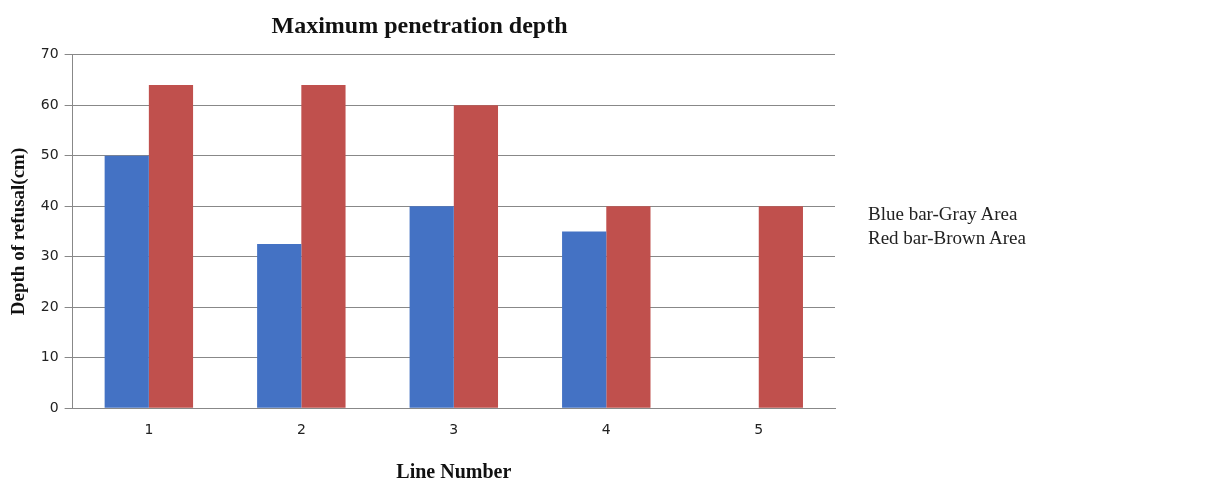 This screenshot has height=493, width=1225. What do you see at coordinates (759, 429) in the screenshot?
I see `x-tick-label: 5` at bounding box center [759, 429].